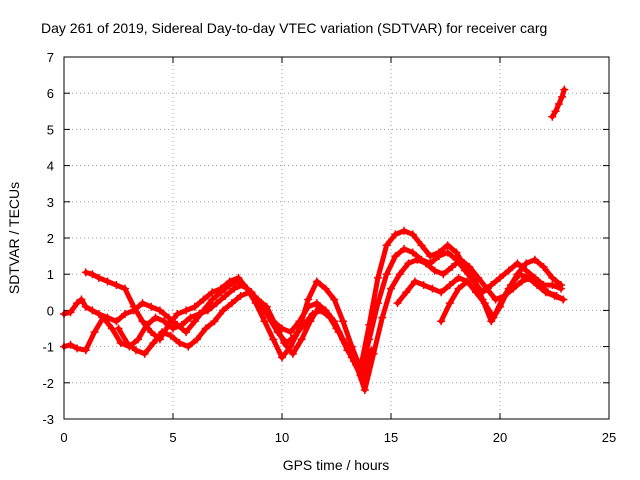  Describe the element at coordinates (50, 166) in the screenshot. I see `y-tick-label: 4` at that location.